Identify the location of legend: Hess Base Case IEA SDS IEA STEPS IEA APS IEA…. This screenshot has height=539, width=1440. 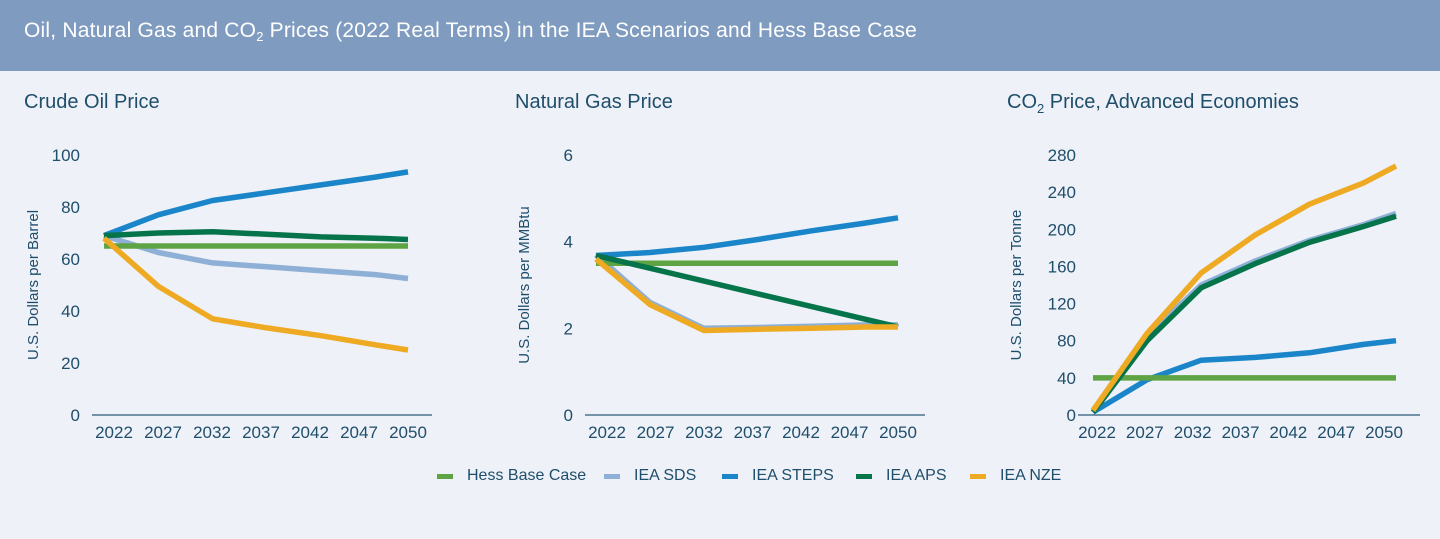
(720, 476).